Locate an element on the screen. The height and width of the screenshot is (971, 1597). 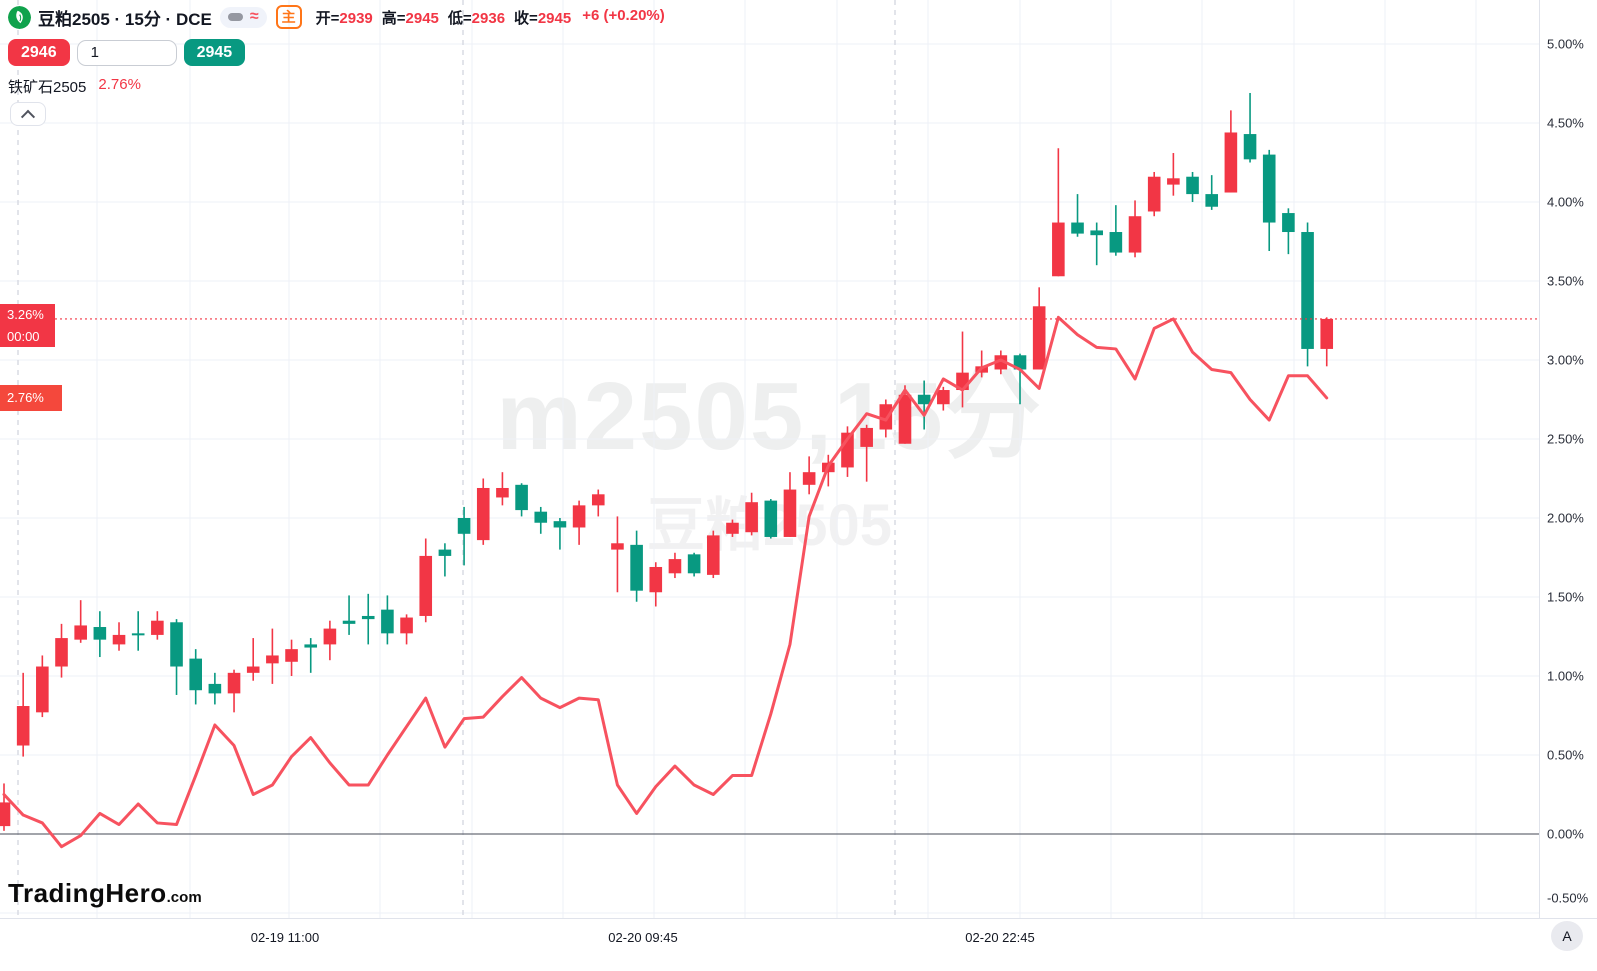
price-axis-label: 4.00% is located at coordinates (1565, 202).